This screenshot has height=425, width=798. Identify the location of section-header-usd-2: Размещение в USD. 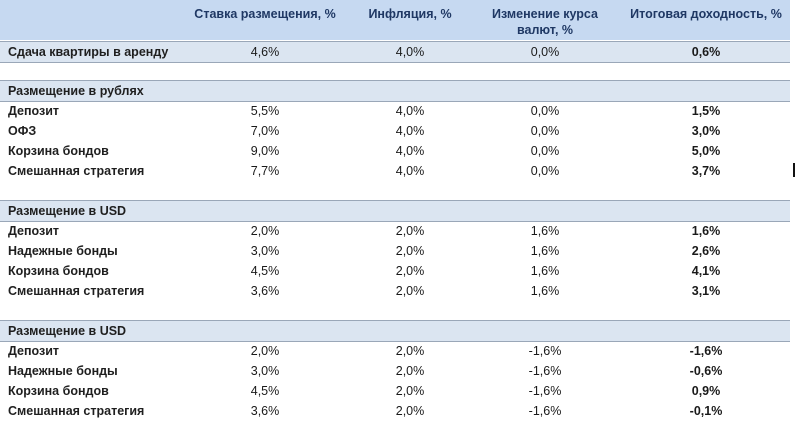
(395, 331).